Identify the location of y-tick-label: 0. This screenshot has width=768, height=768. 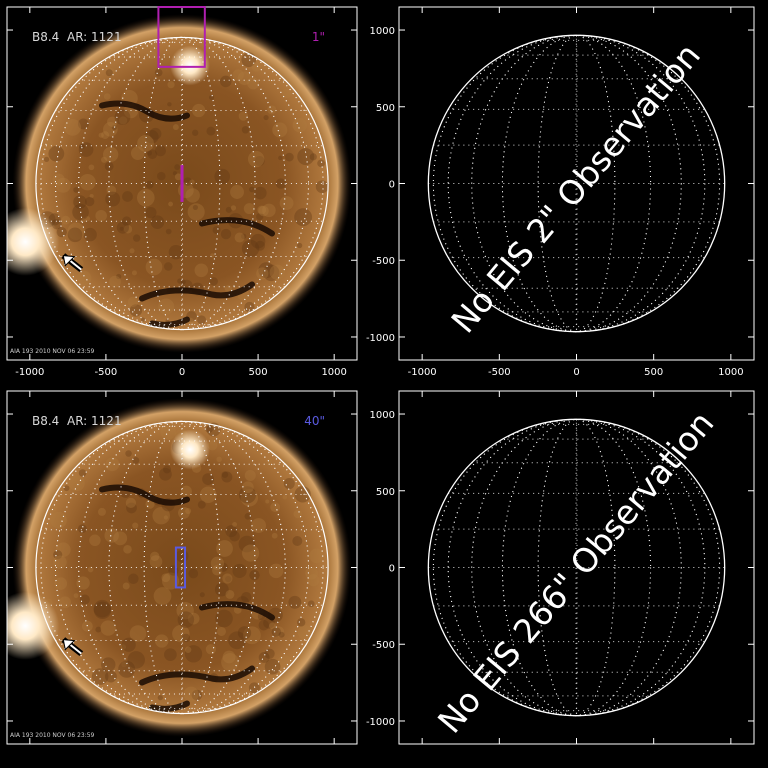
(392, 185).